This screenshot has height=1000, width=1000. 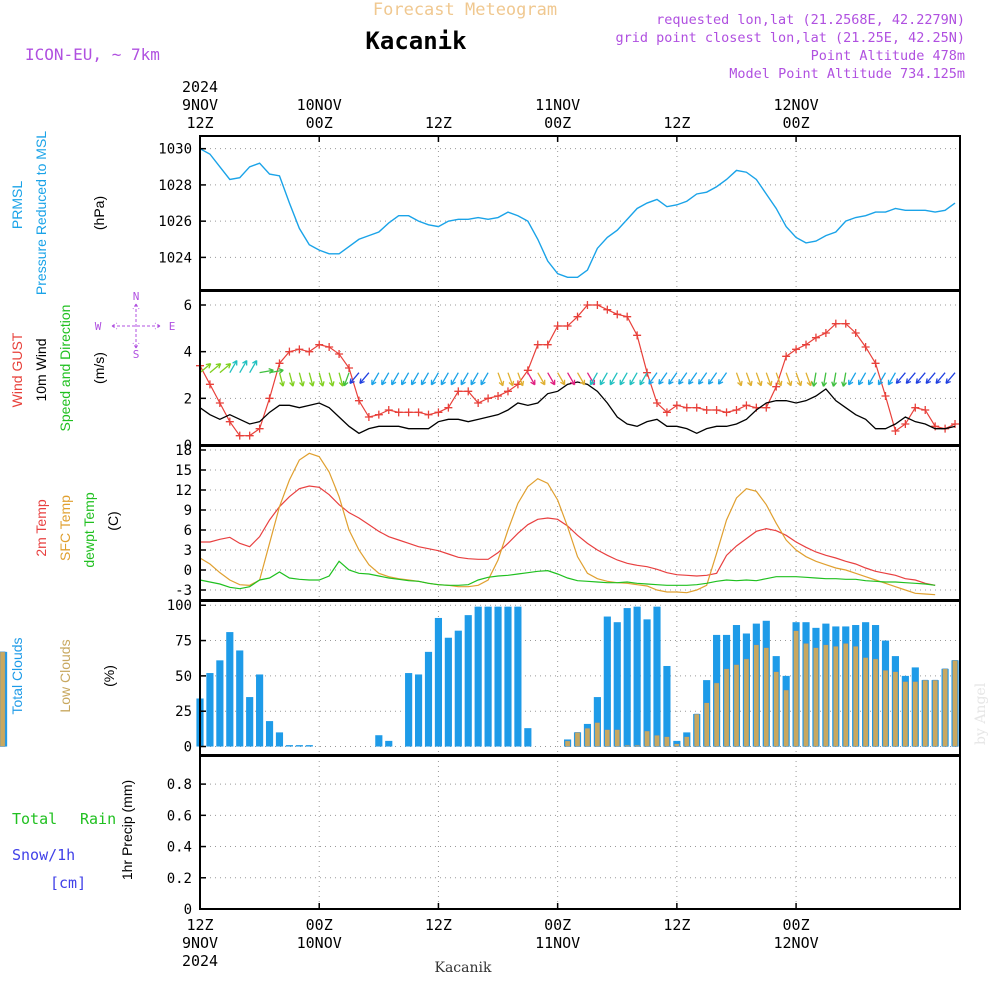 What do you see at coordinates (796, 943) in the screenshot?
I see `bottom-time-label: 12NOV` at bounding box center [796, 943].